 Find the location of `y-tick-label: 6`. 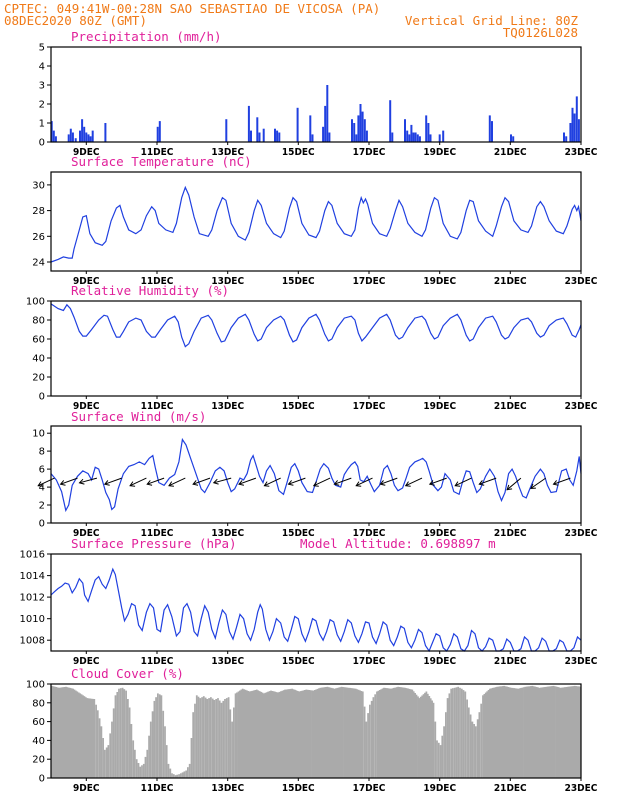

y-tick-label: 6 is located at coordinates (42, 470).